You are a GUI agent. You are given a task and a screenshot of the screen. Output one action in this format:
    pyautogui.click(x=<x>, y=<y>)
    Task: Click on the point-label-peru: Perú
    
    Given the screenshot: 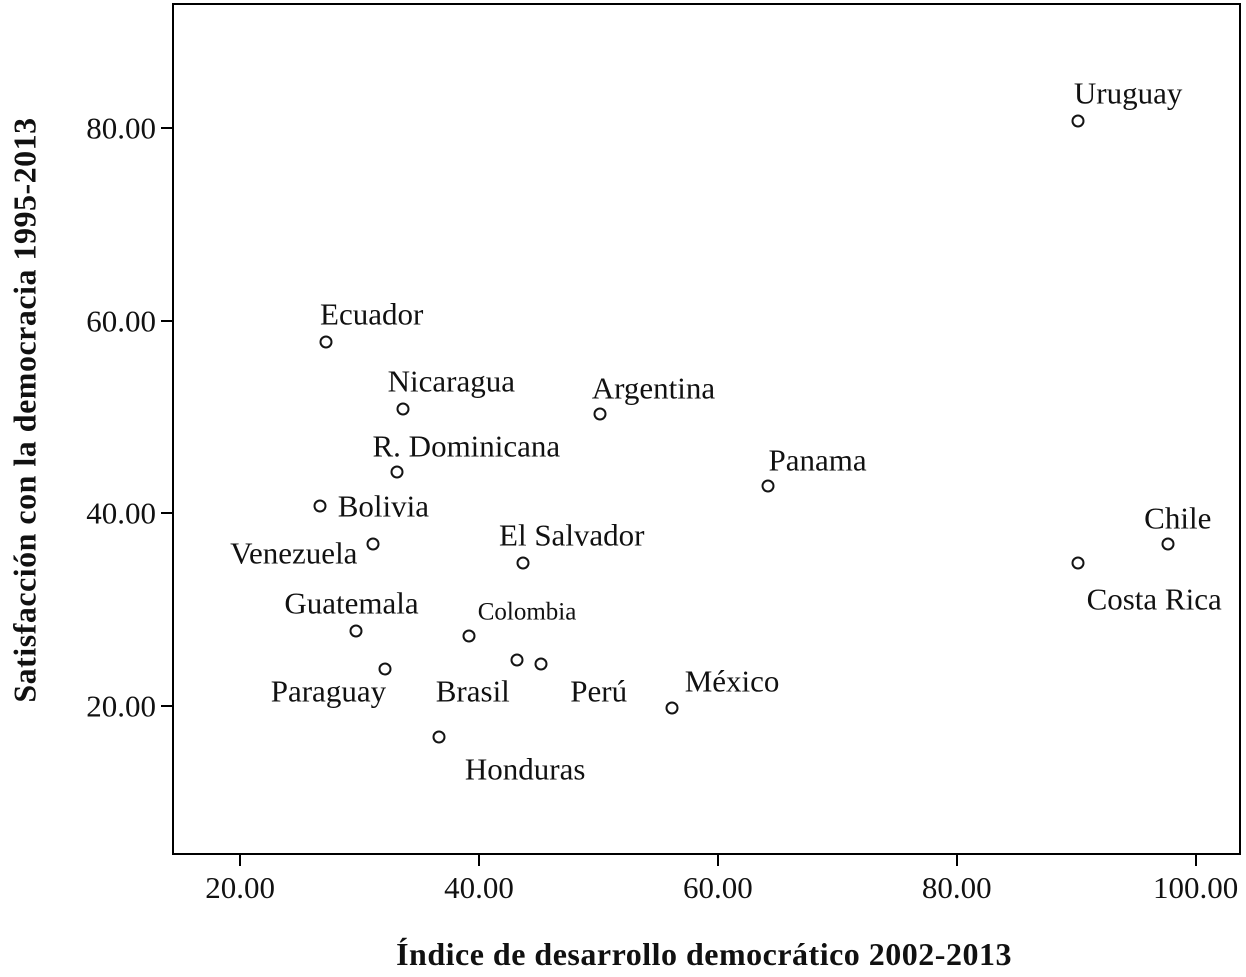 What is the action you would take?
    pyautogui.click(x=599, y=691)
    